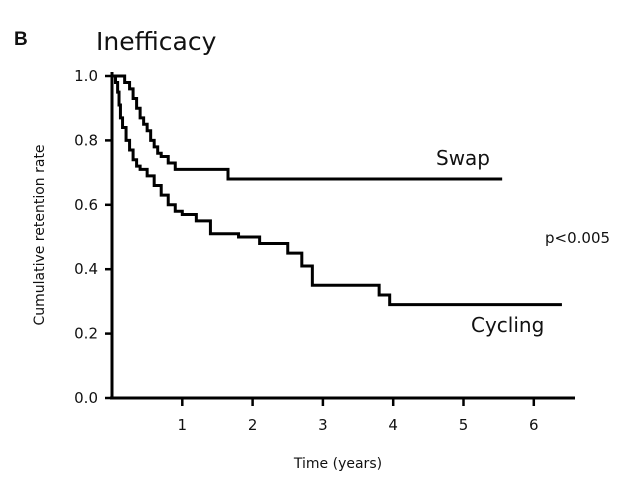  I want to click on x-axis-label: Time (years), so click(337, 464).